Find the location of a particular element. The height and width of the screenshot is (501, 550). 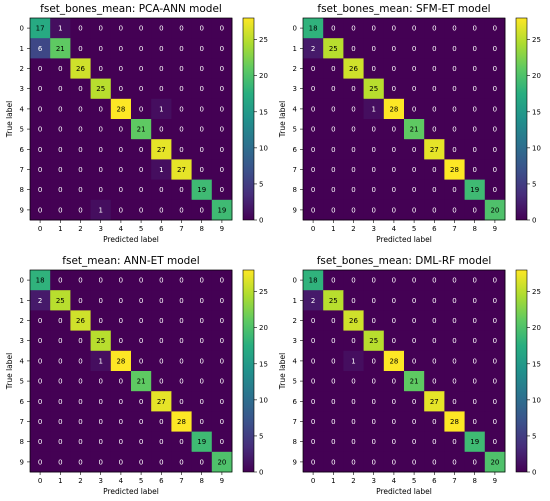

chart-title: fset_mean: ANN-ET model is located at coordinates (130, 261).